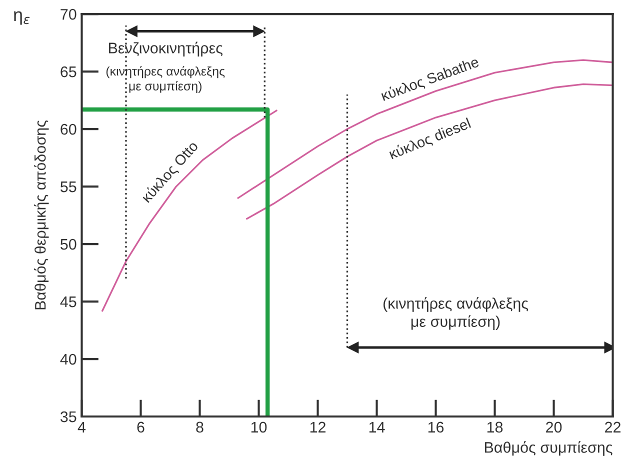 The height and width of the screenshot is (468, 624). What do you see at coordinates (41, 215) in the screenshot?
I see `y-axis-title: Βαθμός θερμικής απόδοσης` at bounding box center [41, 215].